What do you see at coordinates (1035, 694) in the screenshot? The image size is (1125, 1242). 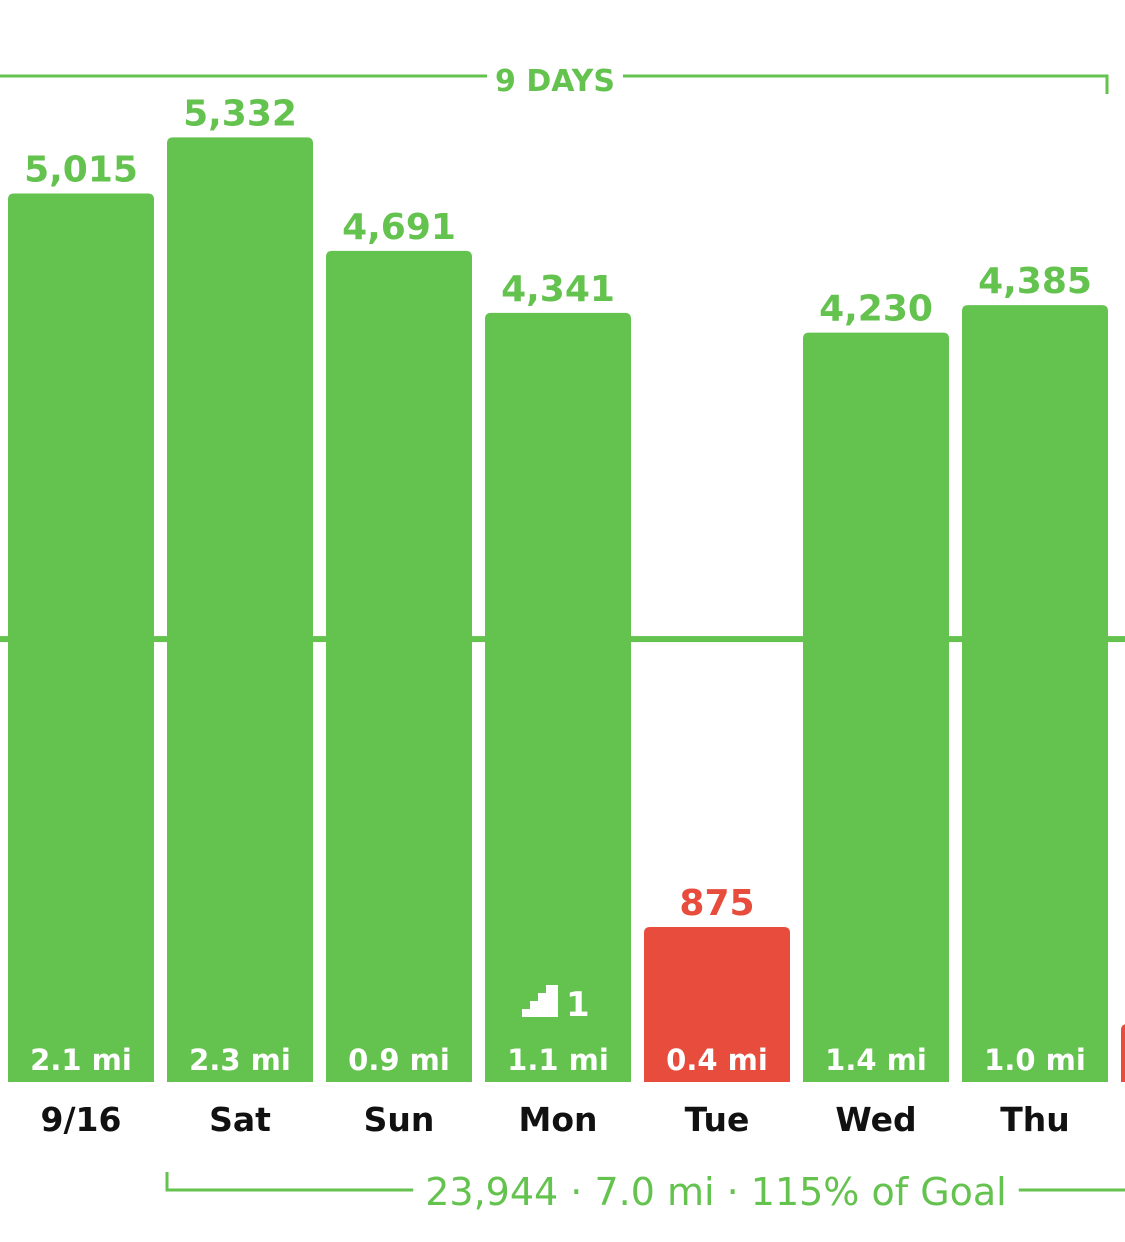 I see `bar-thu` at bounding box center [1035, 694].